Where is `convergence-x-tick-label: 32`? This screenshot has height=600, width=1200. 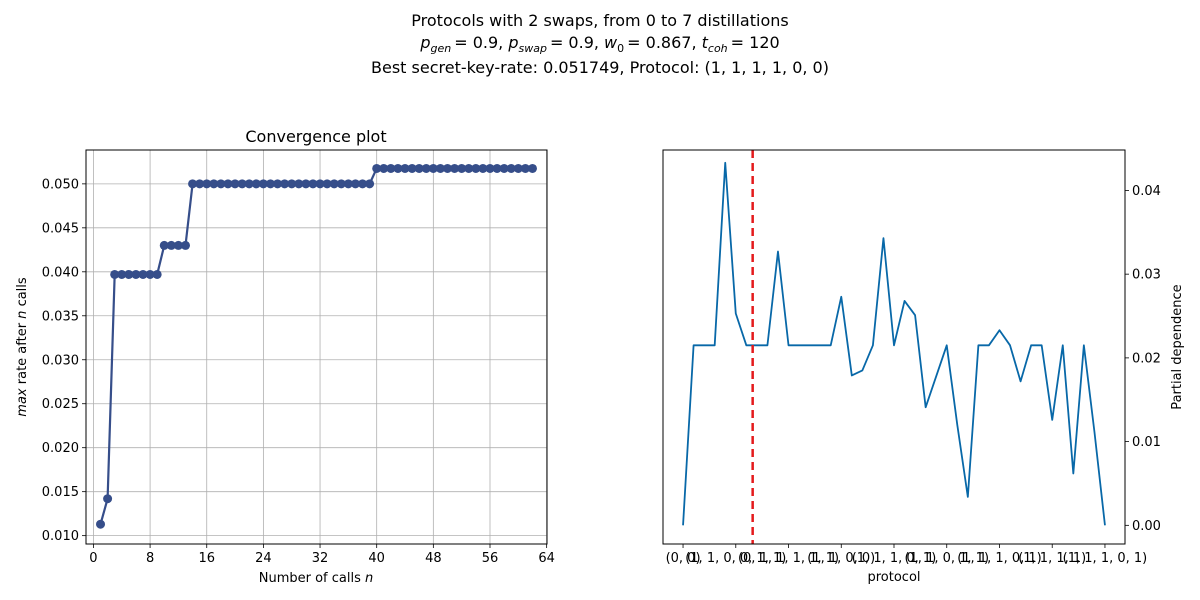 convergence-x-tick-label: 32 is located at coordinates (320, 558).